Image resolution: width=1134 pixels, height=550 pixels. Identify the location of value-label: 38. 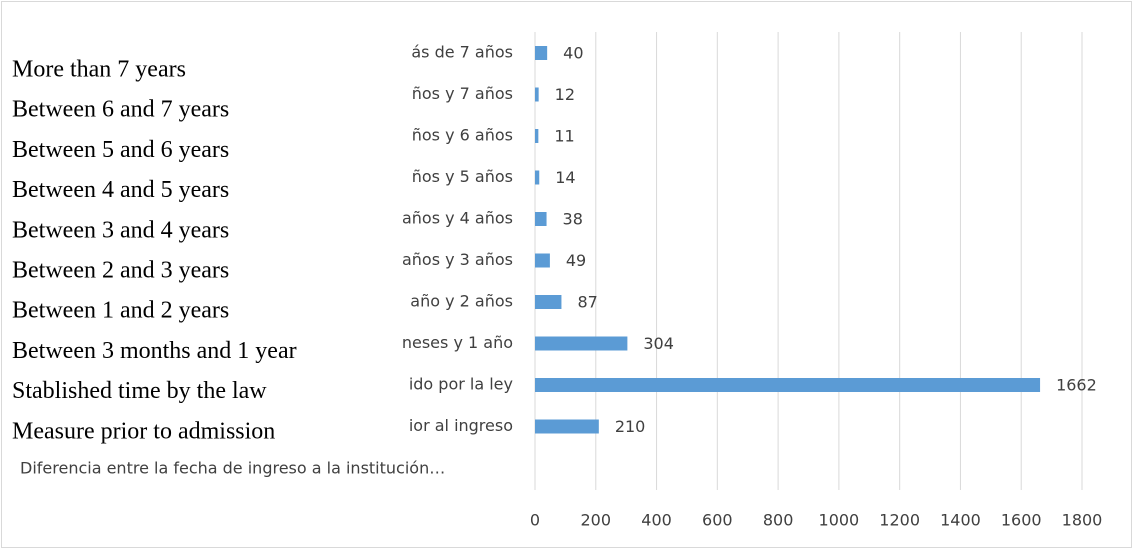
(573, 219).